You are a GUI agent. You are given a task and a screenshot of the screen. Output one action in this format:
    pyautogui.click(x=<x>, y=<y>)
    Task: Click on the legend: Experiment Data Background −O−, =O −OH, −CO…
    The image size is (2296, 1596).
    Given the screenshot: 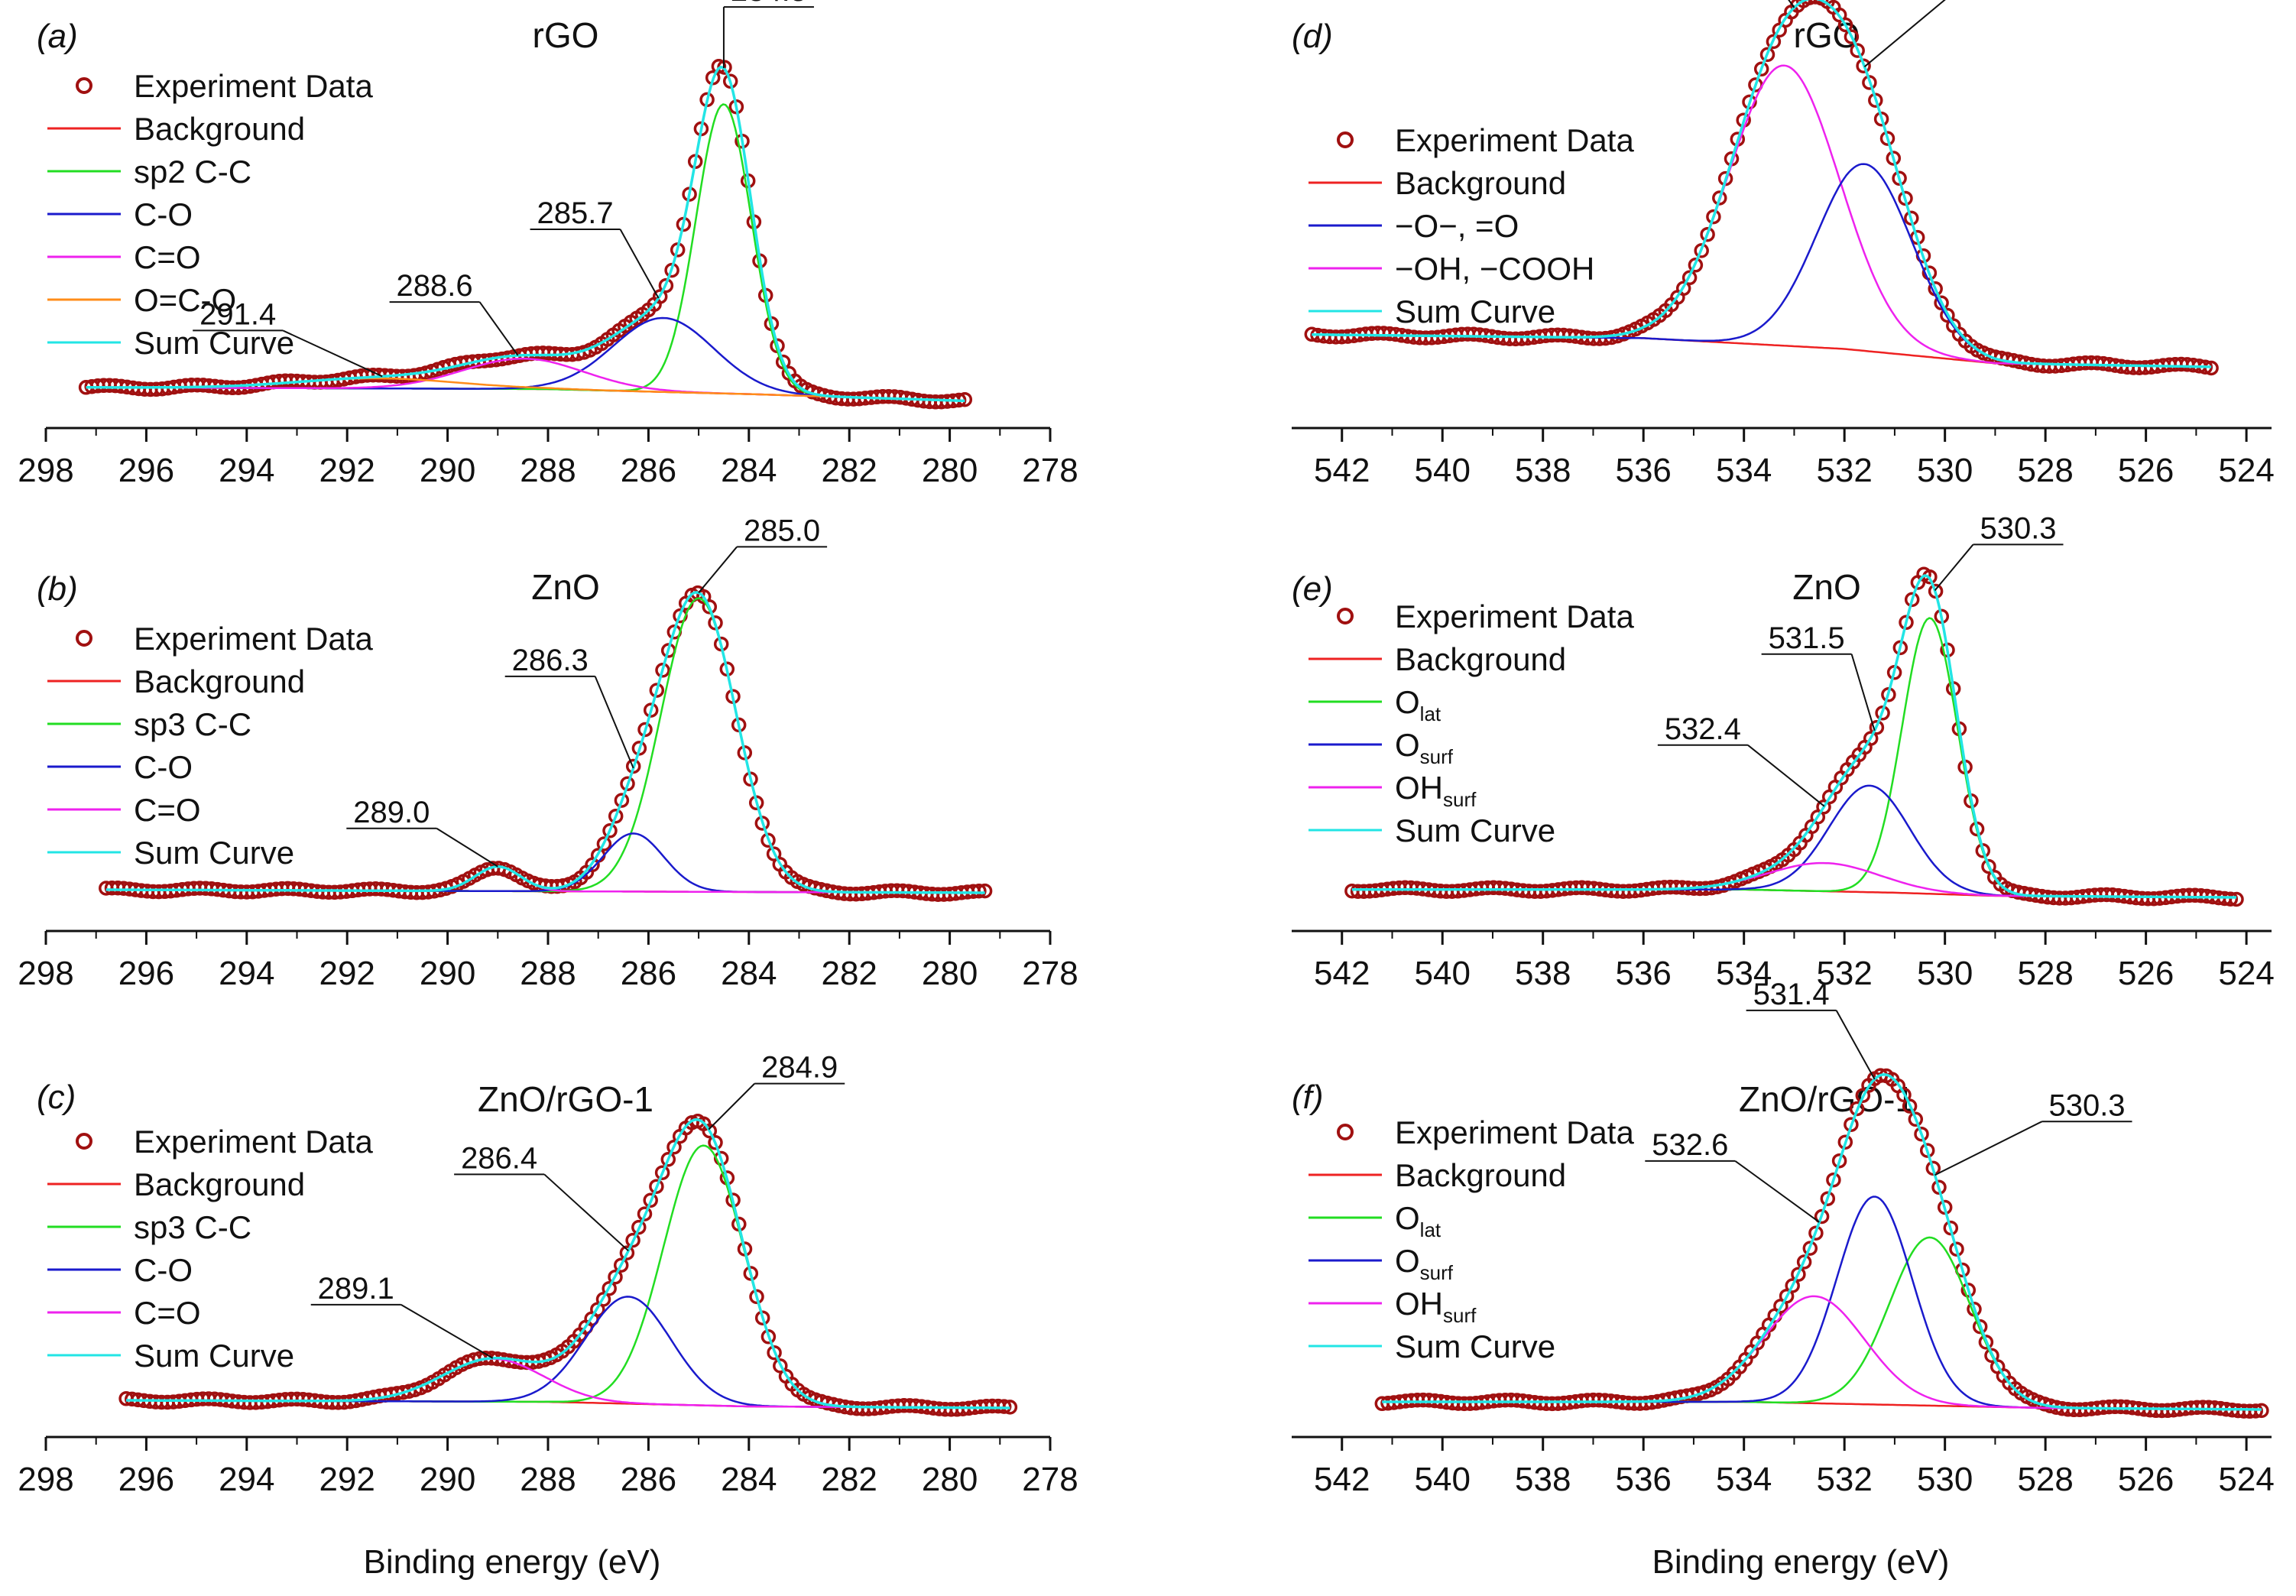 What is the action you would take?
    pyautogui.click(x=1471, y=225)
    